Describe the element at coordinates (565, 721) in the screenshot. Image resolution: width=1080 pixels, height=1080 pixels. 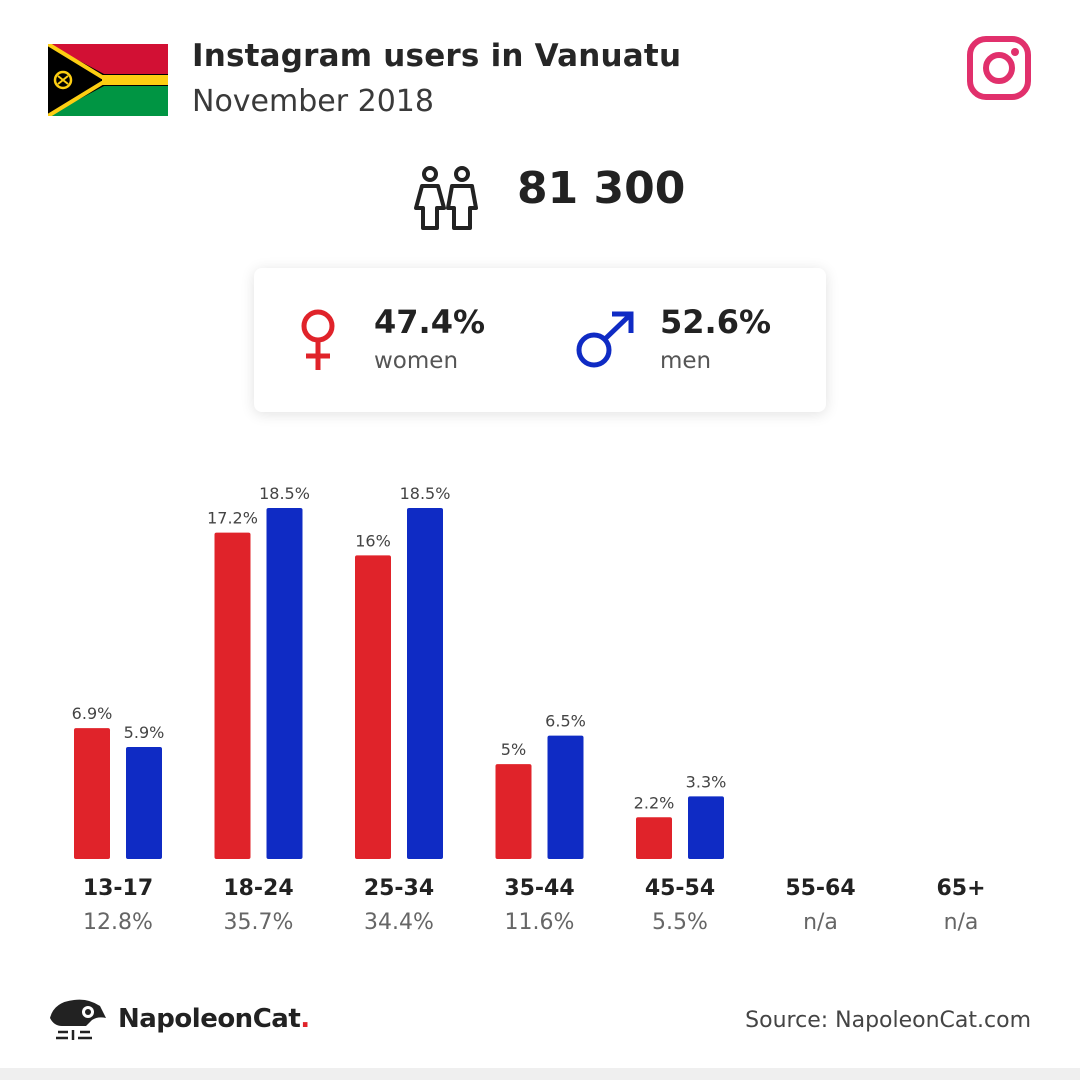
I see `data-label-men-35-44: 6.5%` at that location.